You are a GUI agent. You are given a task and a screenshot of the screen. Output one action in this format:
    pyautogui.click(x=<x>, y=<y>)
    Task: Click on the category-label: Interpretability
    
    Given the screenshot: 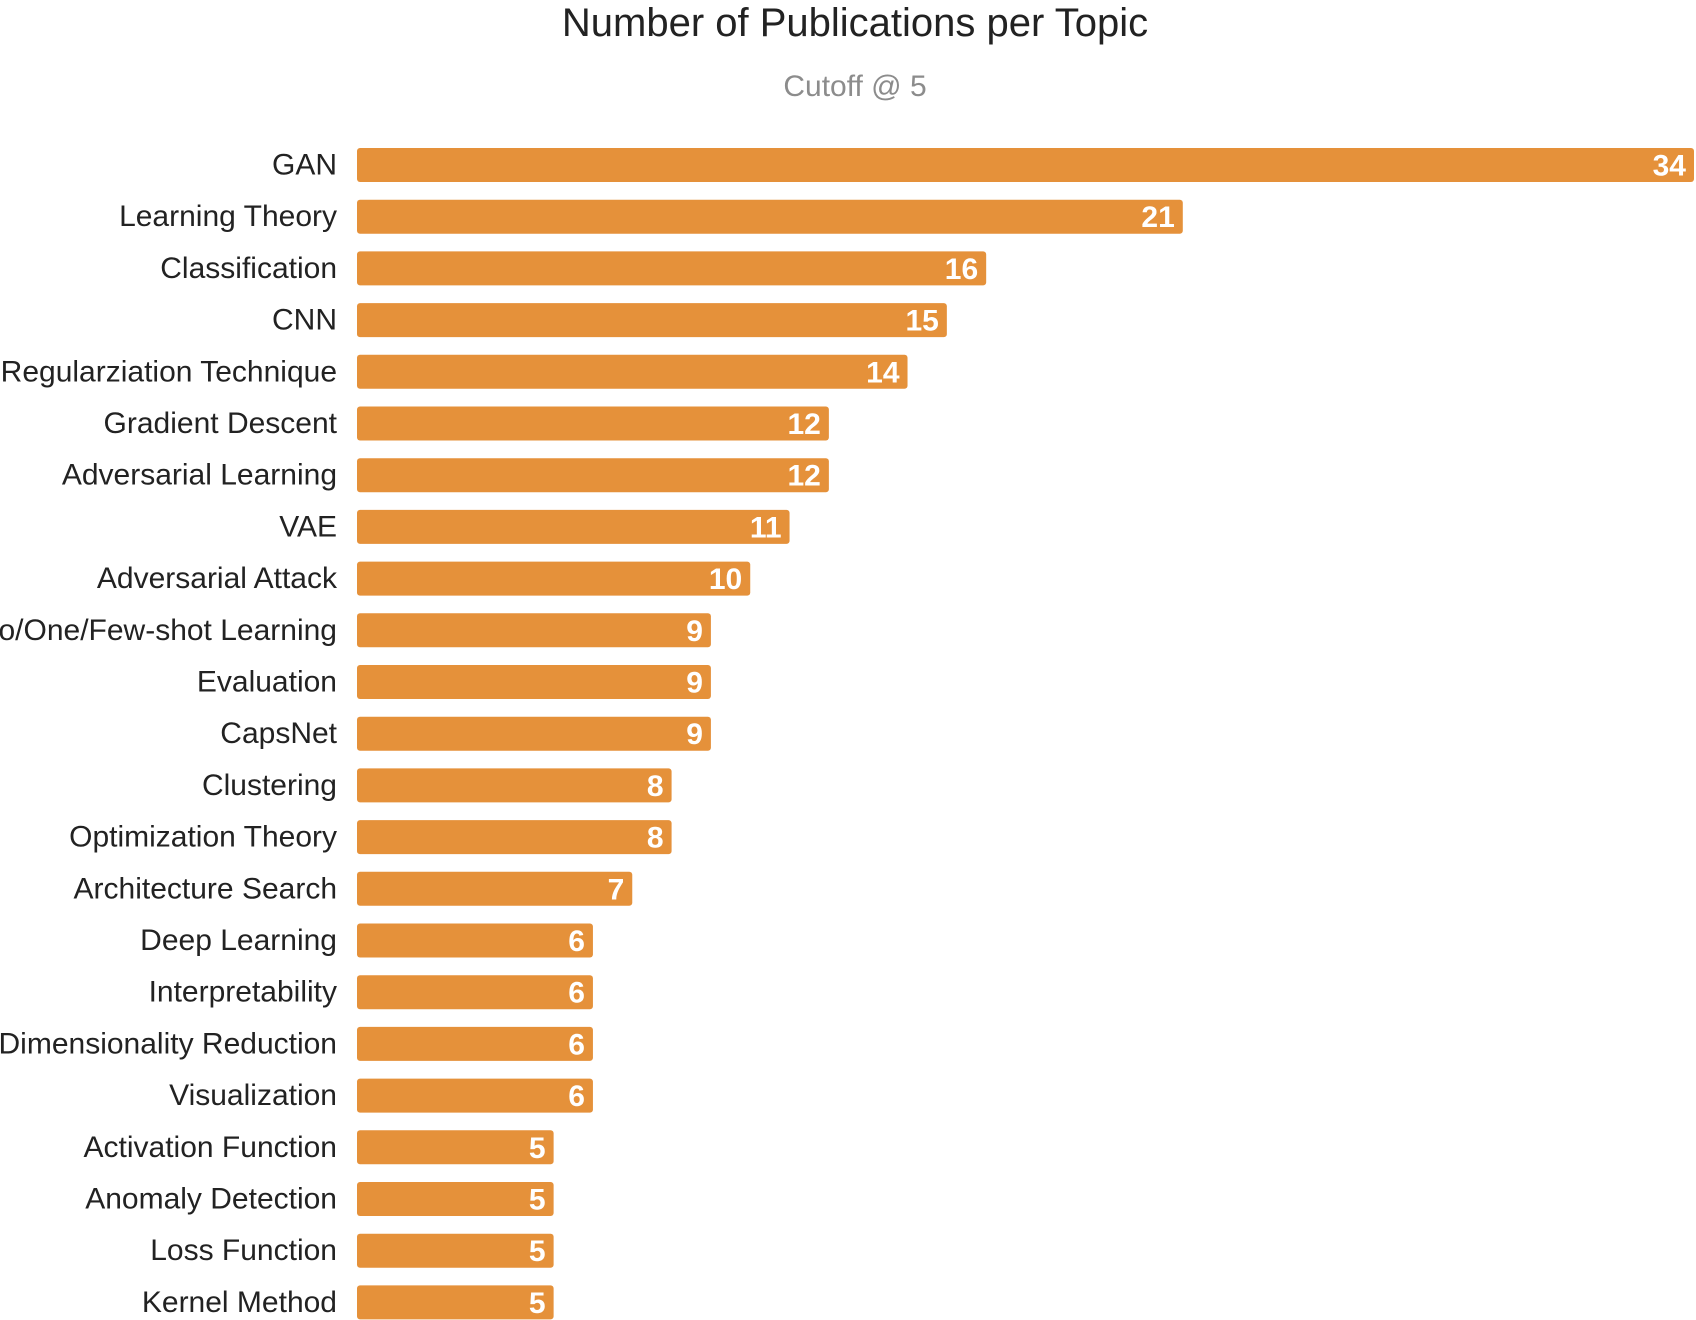 What is the action you would take?
    pyautogui.click(x=243, y=992)
    